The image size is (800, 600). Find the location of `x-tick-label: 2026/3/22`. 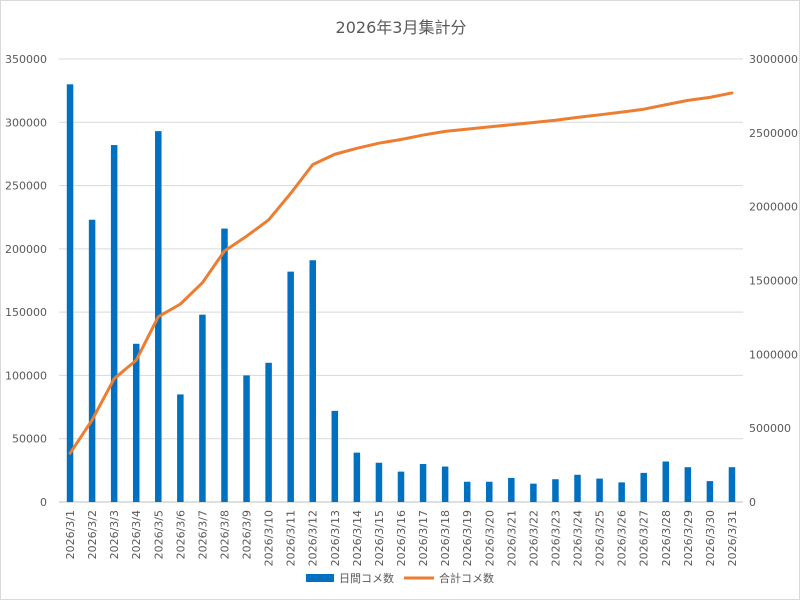

x-tick-label: 2026/3/22 is located at coordinates (533, 538).